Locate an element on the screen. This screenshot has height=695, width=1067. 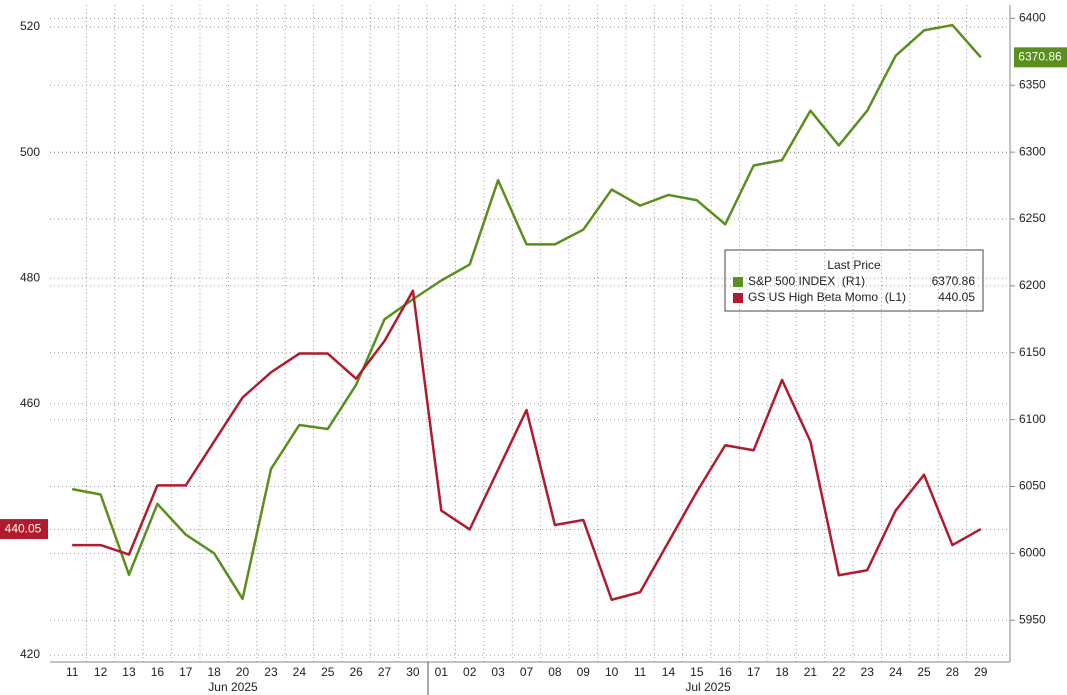
y-tick-label: 460 is located at coordinates (30, 403).